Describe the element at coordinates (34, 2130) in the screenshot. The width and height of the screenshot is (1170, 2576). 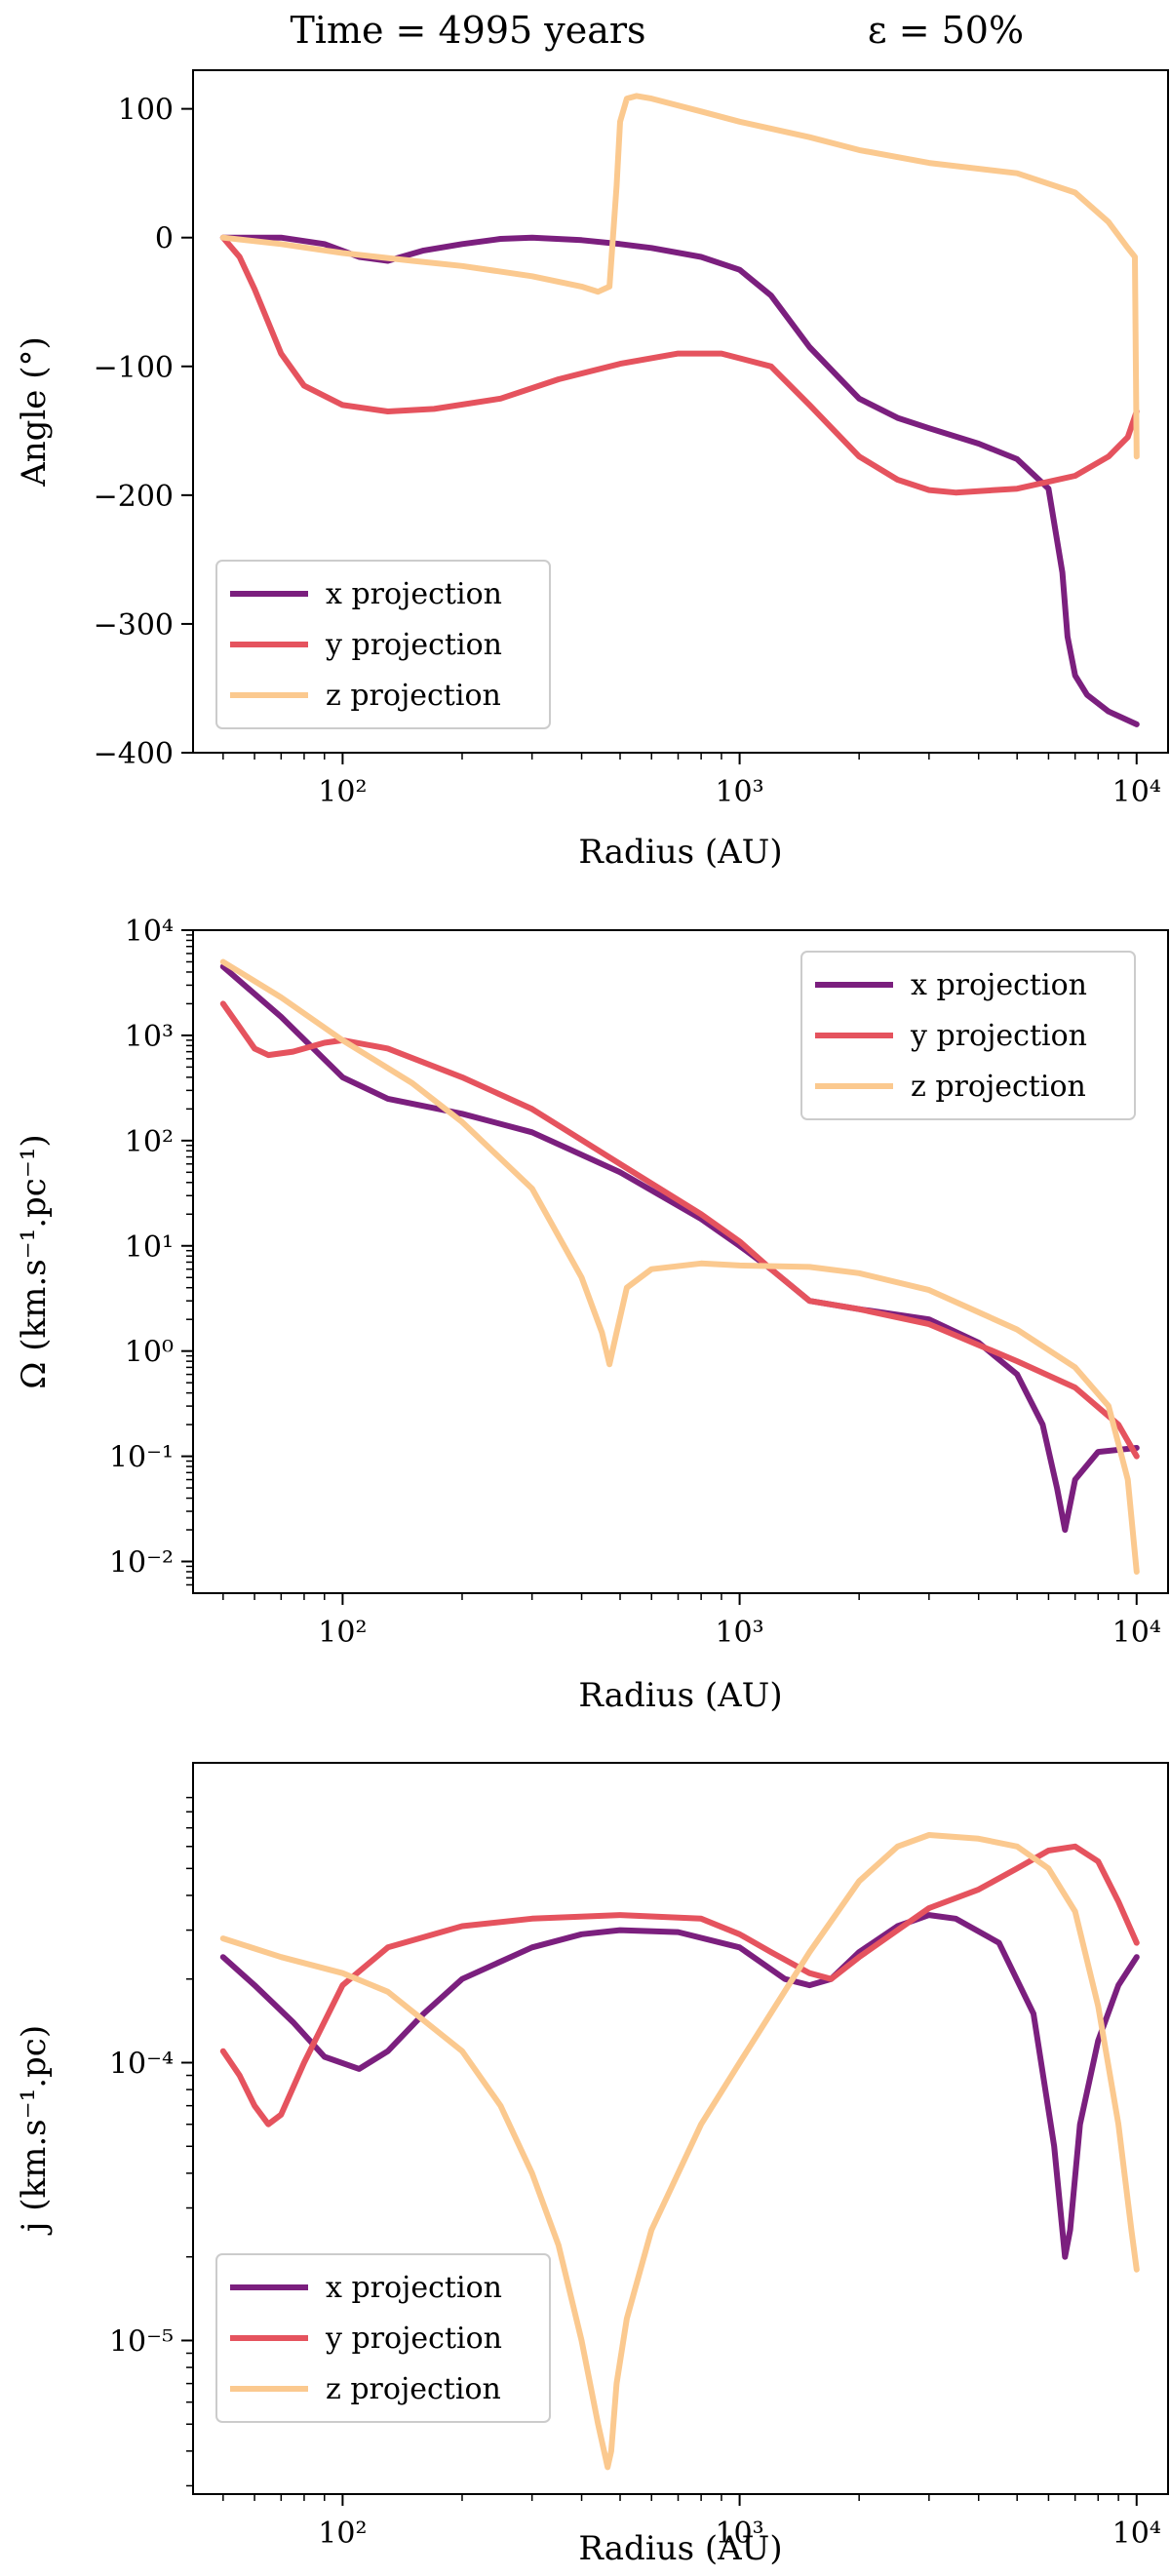
I see `y-axis-label: j (km.s⁻¹.pc)` at that location.